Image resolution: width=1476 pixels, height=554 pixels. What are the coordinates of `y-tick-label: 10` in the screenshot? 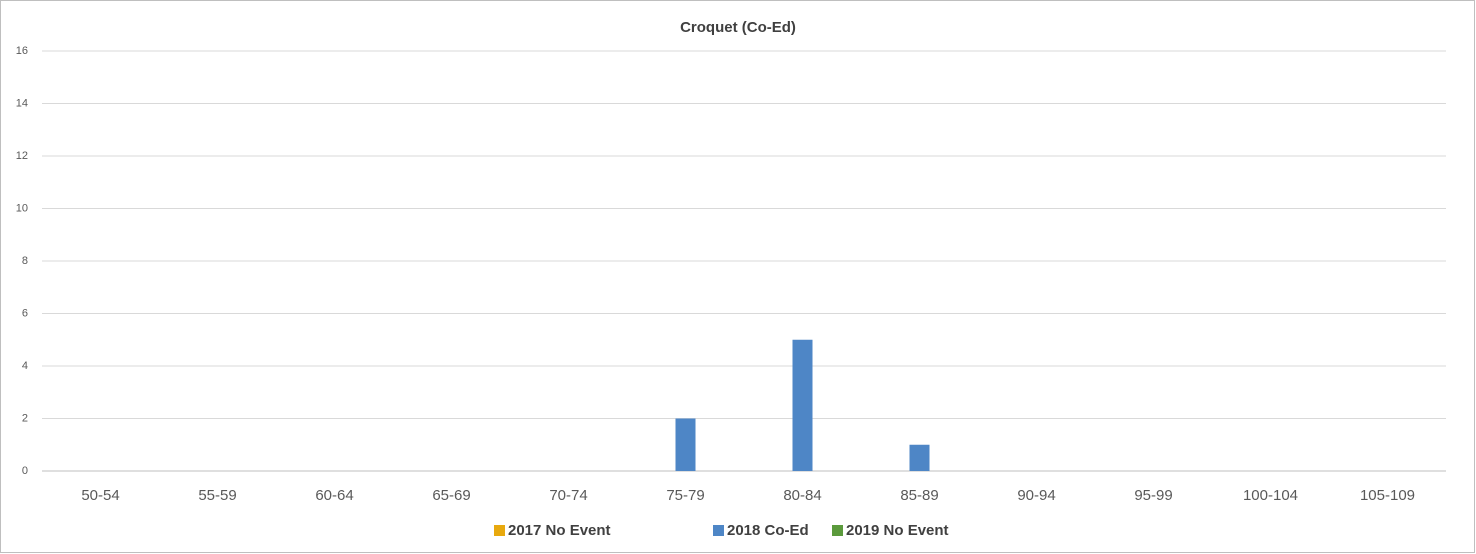 It's located at (22, 208).